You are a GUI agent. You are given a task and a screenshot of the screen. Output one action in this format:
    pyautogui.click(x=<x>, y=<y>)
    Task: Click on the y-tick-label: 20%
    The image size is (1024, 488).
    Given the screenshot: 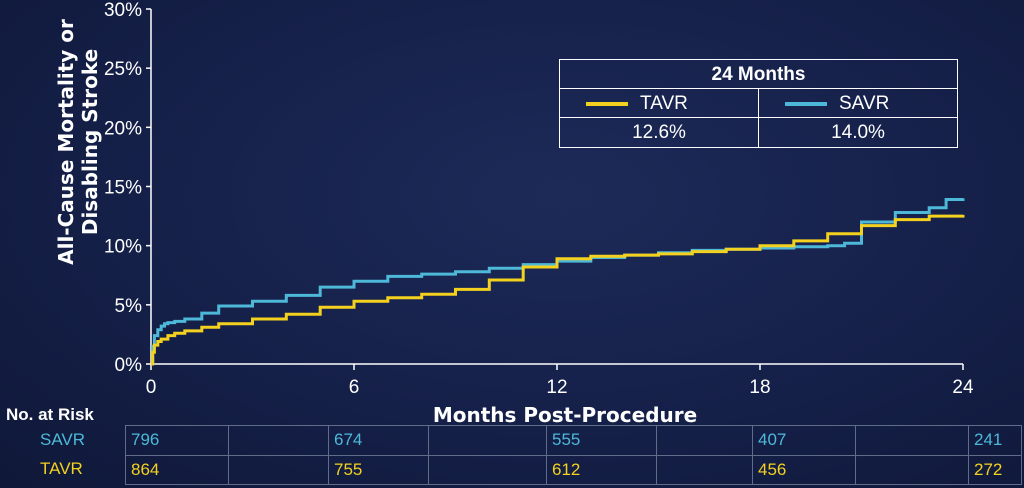 What is the action you would take?
    pyautogui.click(x=123, y=128)
    